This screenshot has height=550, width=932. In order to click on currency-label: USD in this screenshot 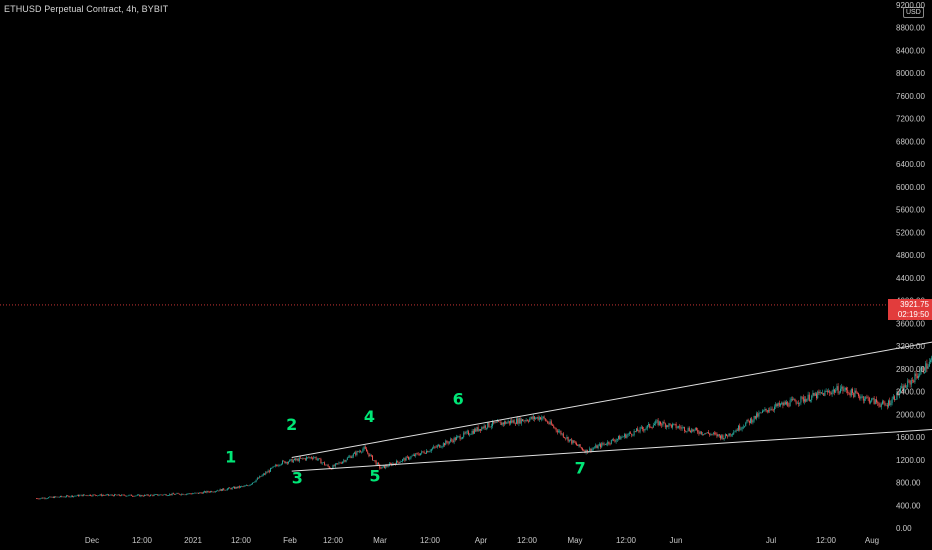, I will do `click(913, 12)`.